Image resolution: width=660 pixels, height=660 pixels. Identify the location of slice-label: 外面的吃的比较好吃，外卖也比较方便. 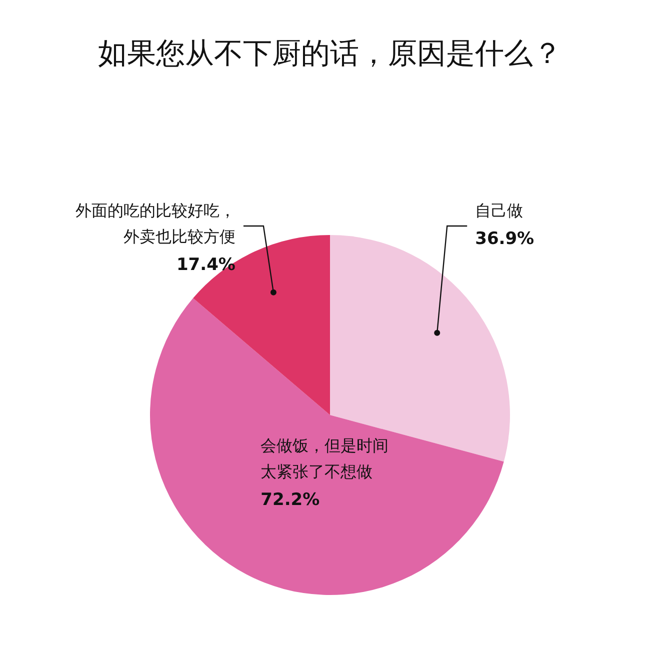
(155, 223).